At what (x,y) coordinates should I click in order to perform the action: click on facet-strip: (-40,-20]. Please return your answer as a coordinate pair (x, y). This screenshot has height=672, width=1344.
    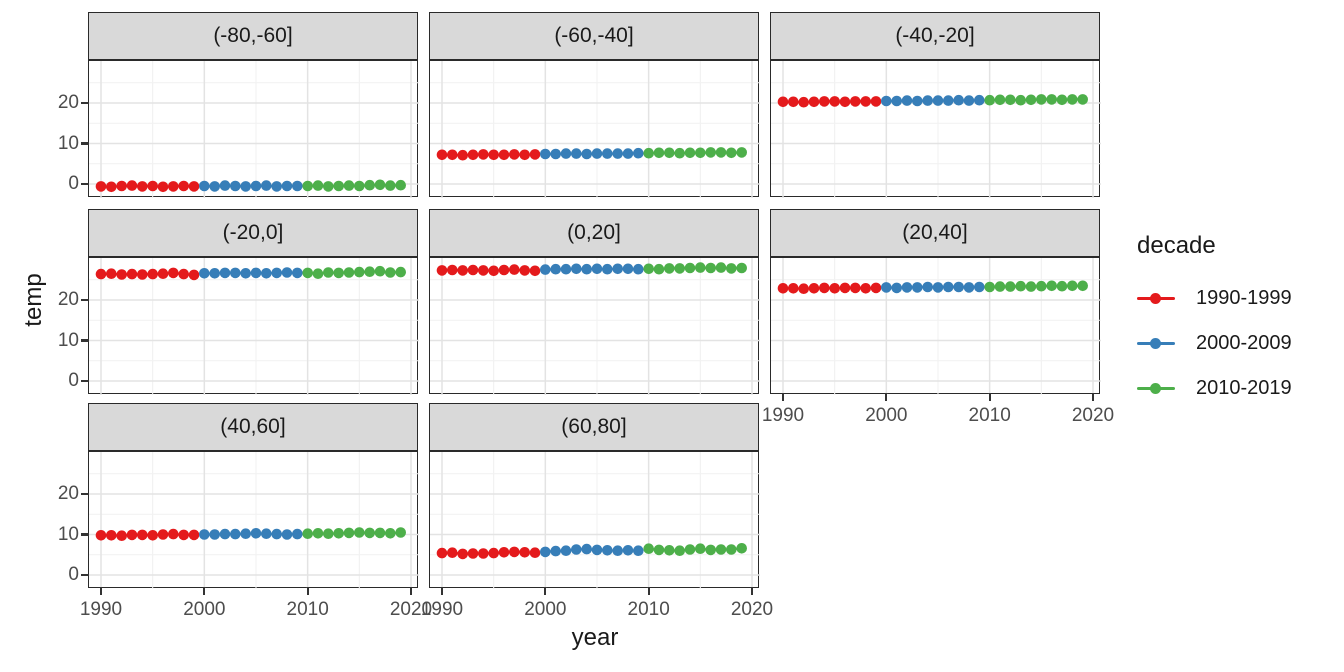
    Looking at the image, I should click on (935, 36).